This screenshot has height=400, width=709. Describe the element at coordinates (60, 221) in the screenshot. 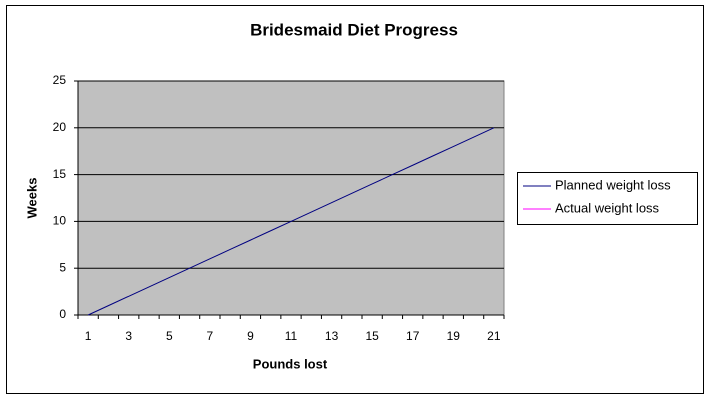

I see `y-tick-label: 10` at that location.